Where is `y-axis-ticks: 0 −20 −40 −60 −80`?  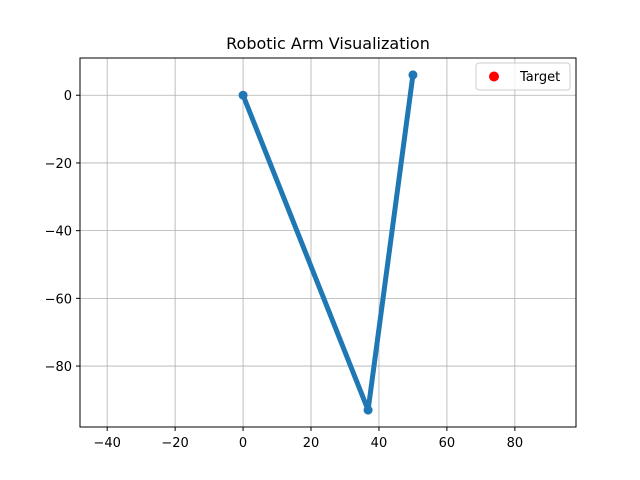
y-axis-ticks: 0 −20 −40 −60 −80 is located at coordinates (62, 232).